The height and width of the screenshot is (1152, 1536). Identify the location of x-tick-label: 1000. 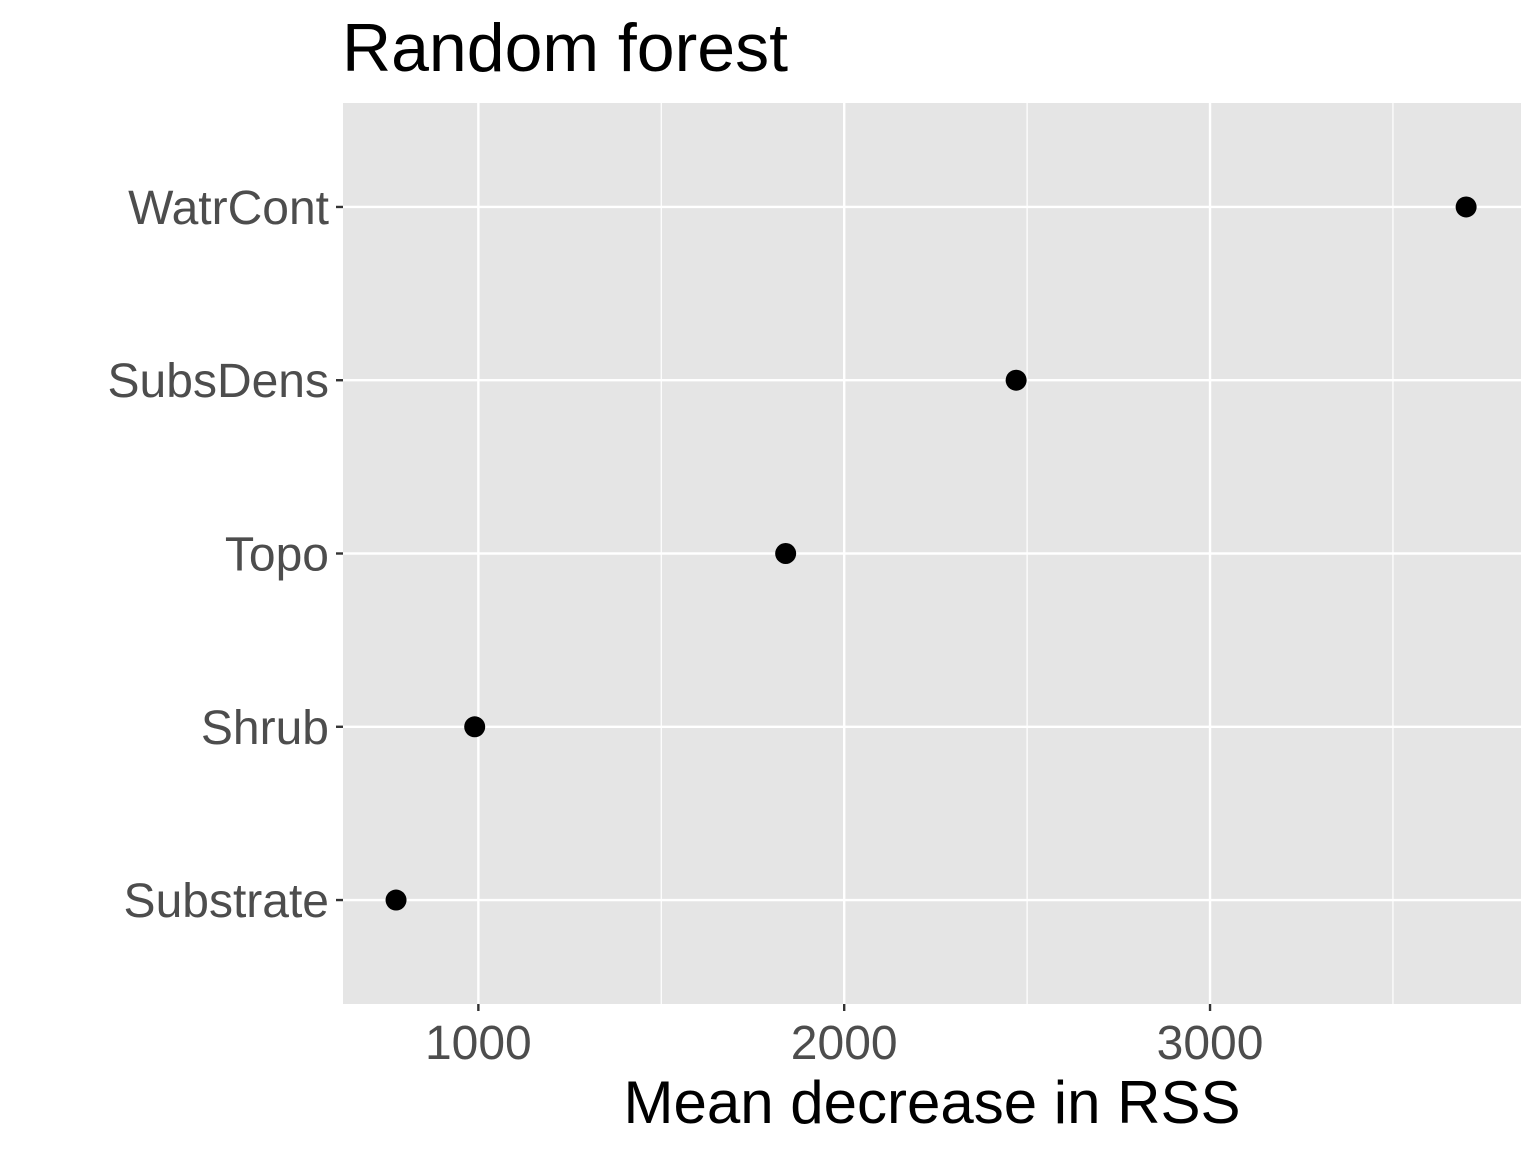
(478, 1043).